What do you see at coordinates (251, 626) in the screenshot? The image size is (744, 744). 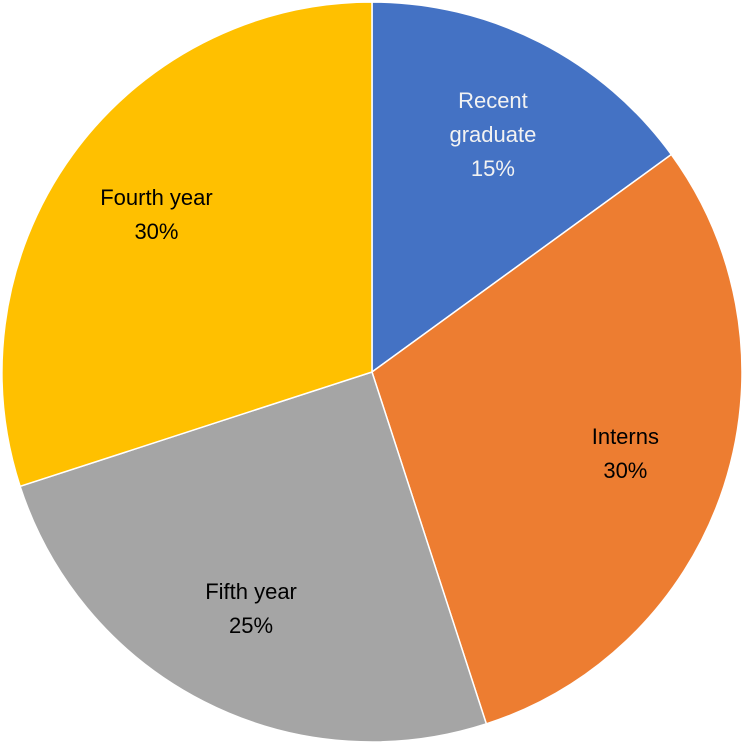 I see `value-label: 25%` at bounding box center [251, 626].